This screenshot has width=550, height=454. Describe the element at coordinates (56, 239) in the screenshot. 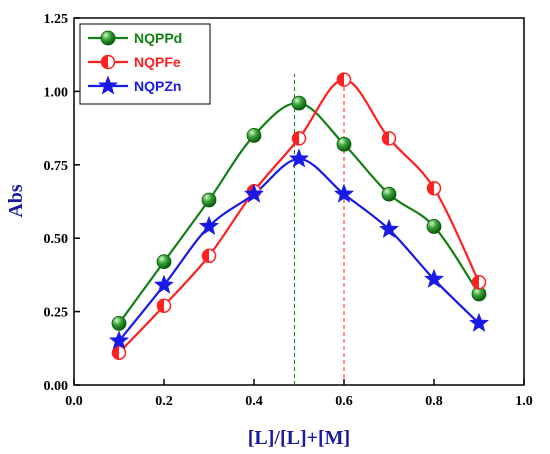

I see `y-tick-label: 0.50` at that location.